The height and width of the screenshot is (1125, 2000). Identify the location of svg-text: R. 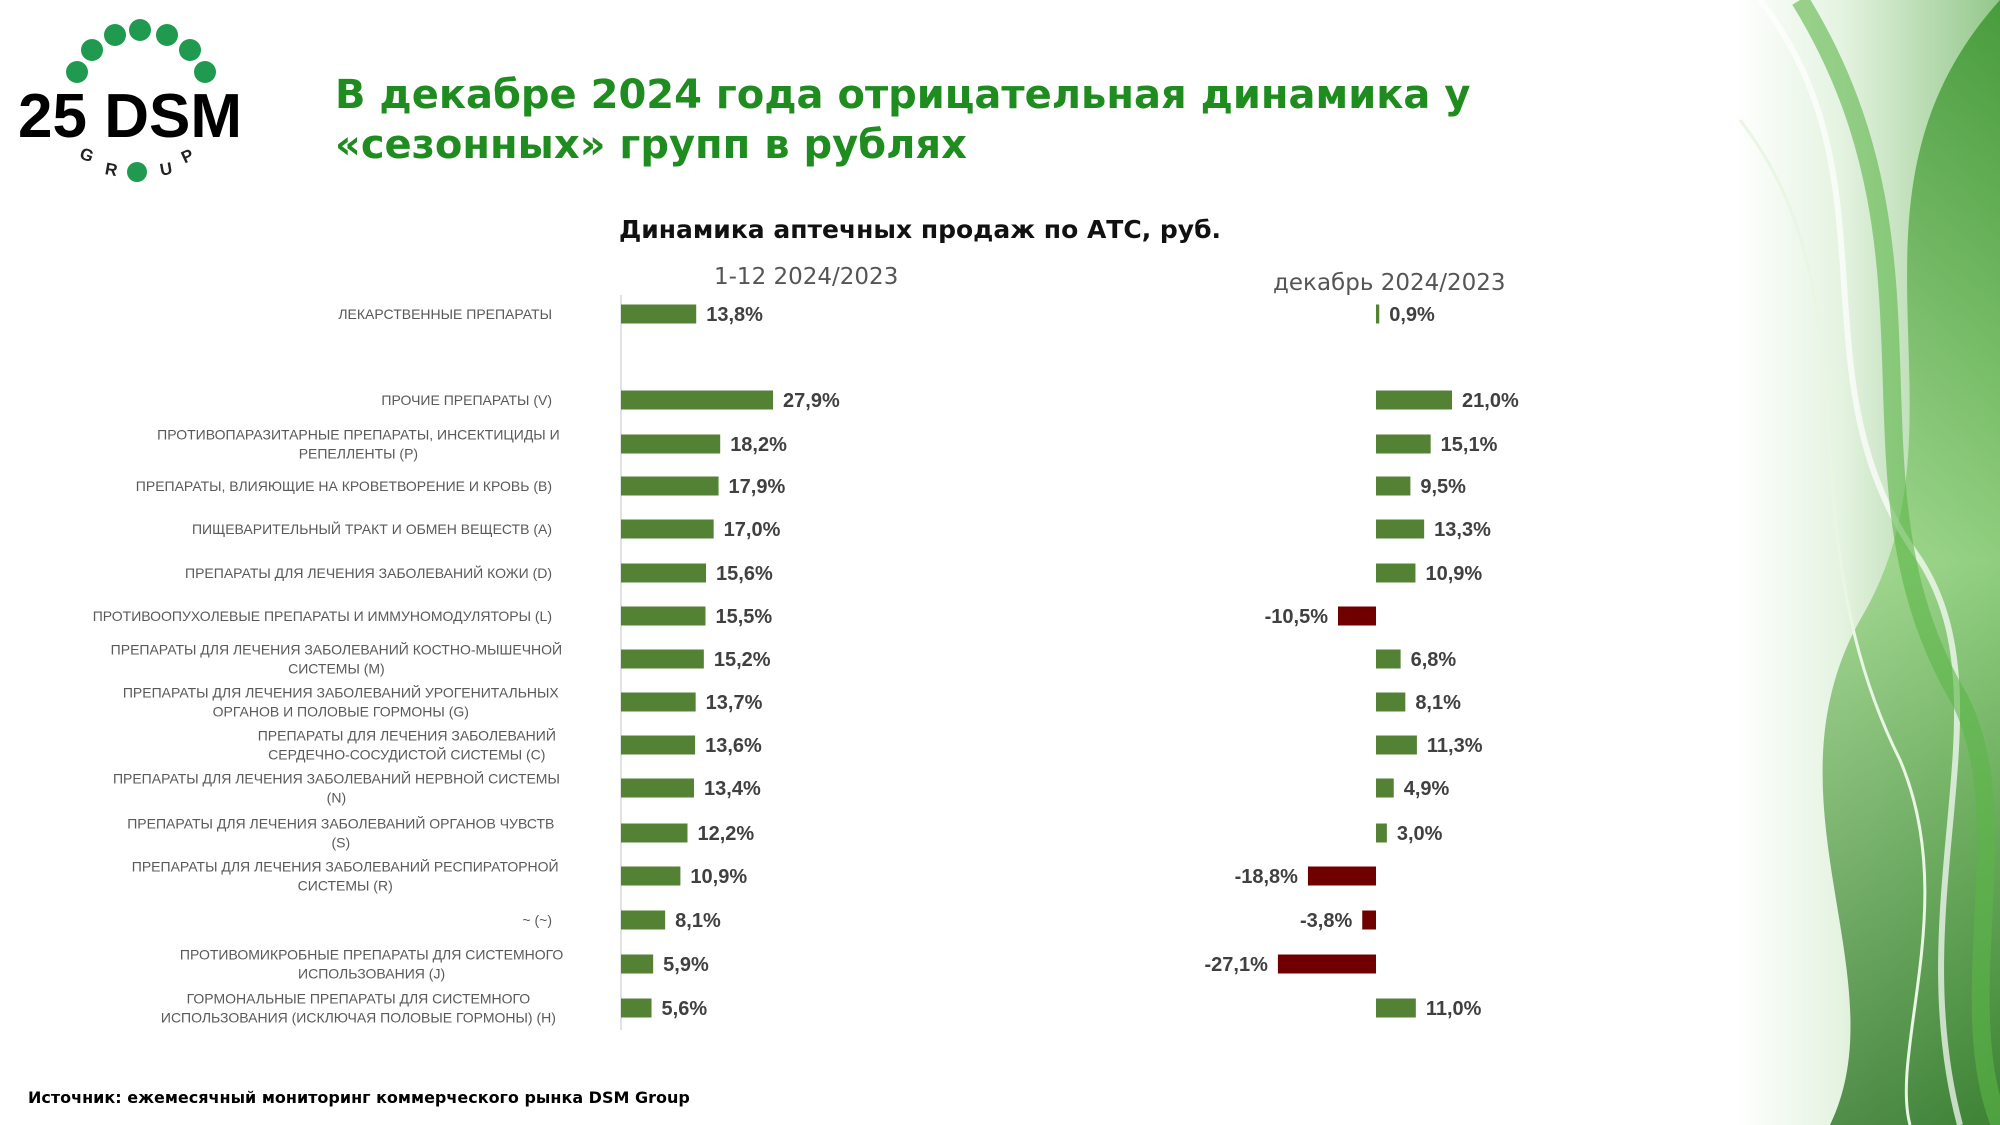
(111, 169).